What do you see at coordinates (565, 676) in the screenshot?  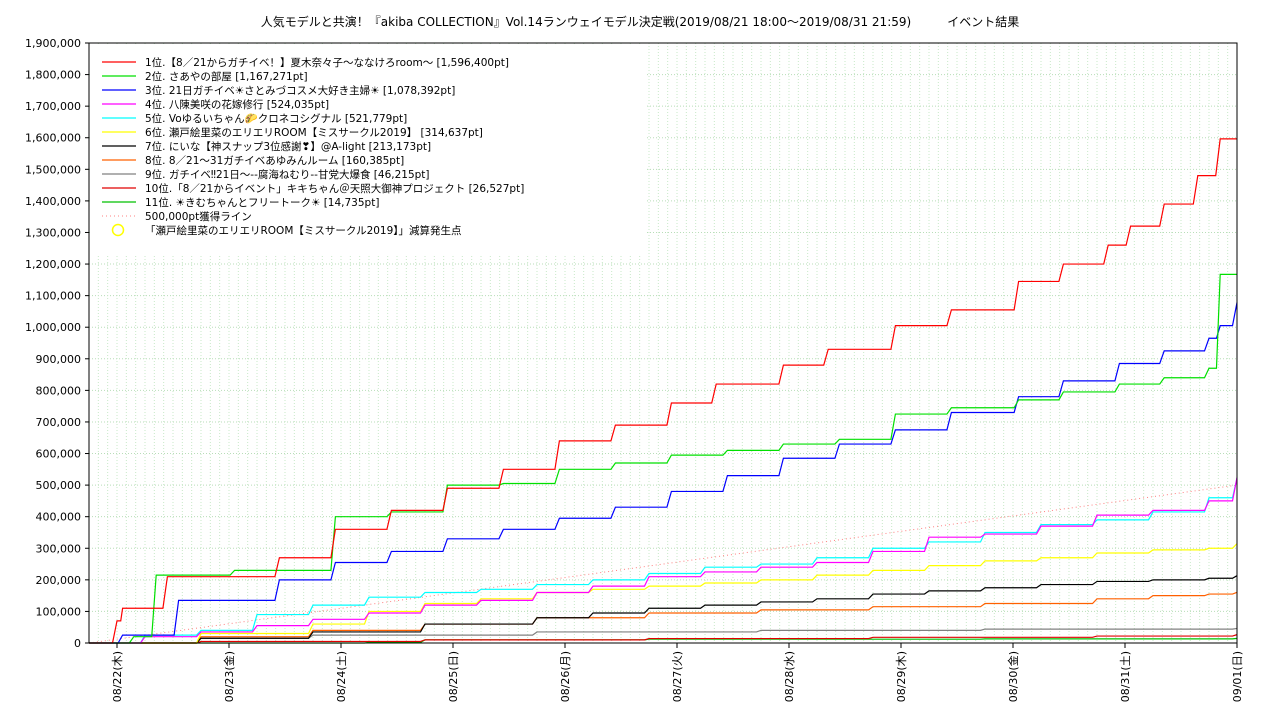 I see `x-tick-label: 08/26(月)` at bounding box center [565, 676].